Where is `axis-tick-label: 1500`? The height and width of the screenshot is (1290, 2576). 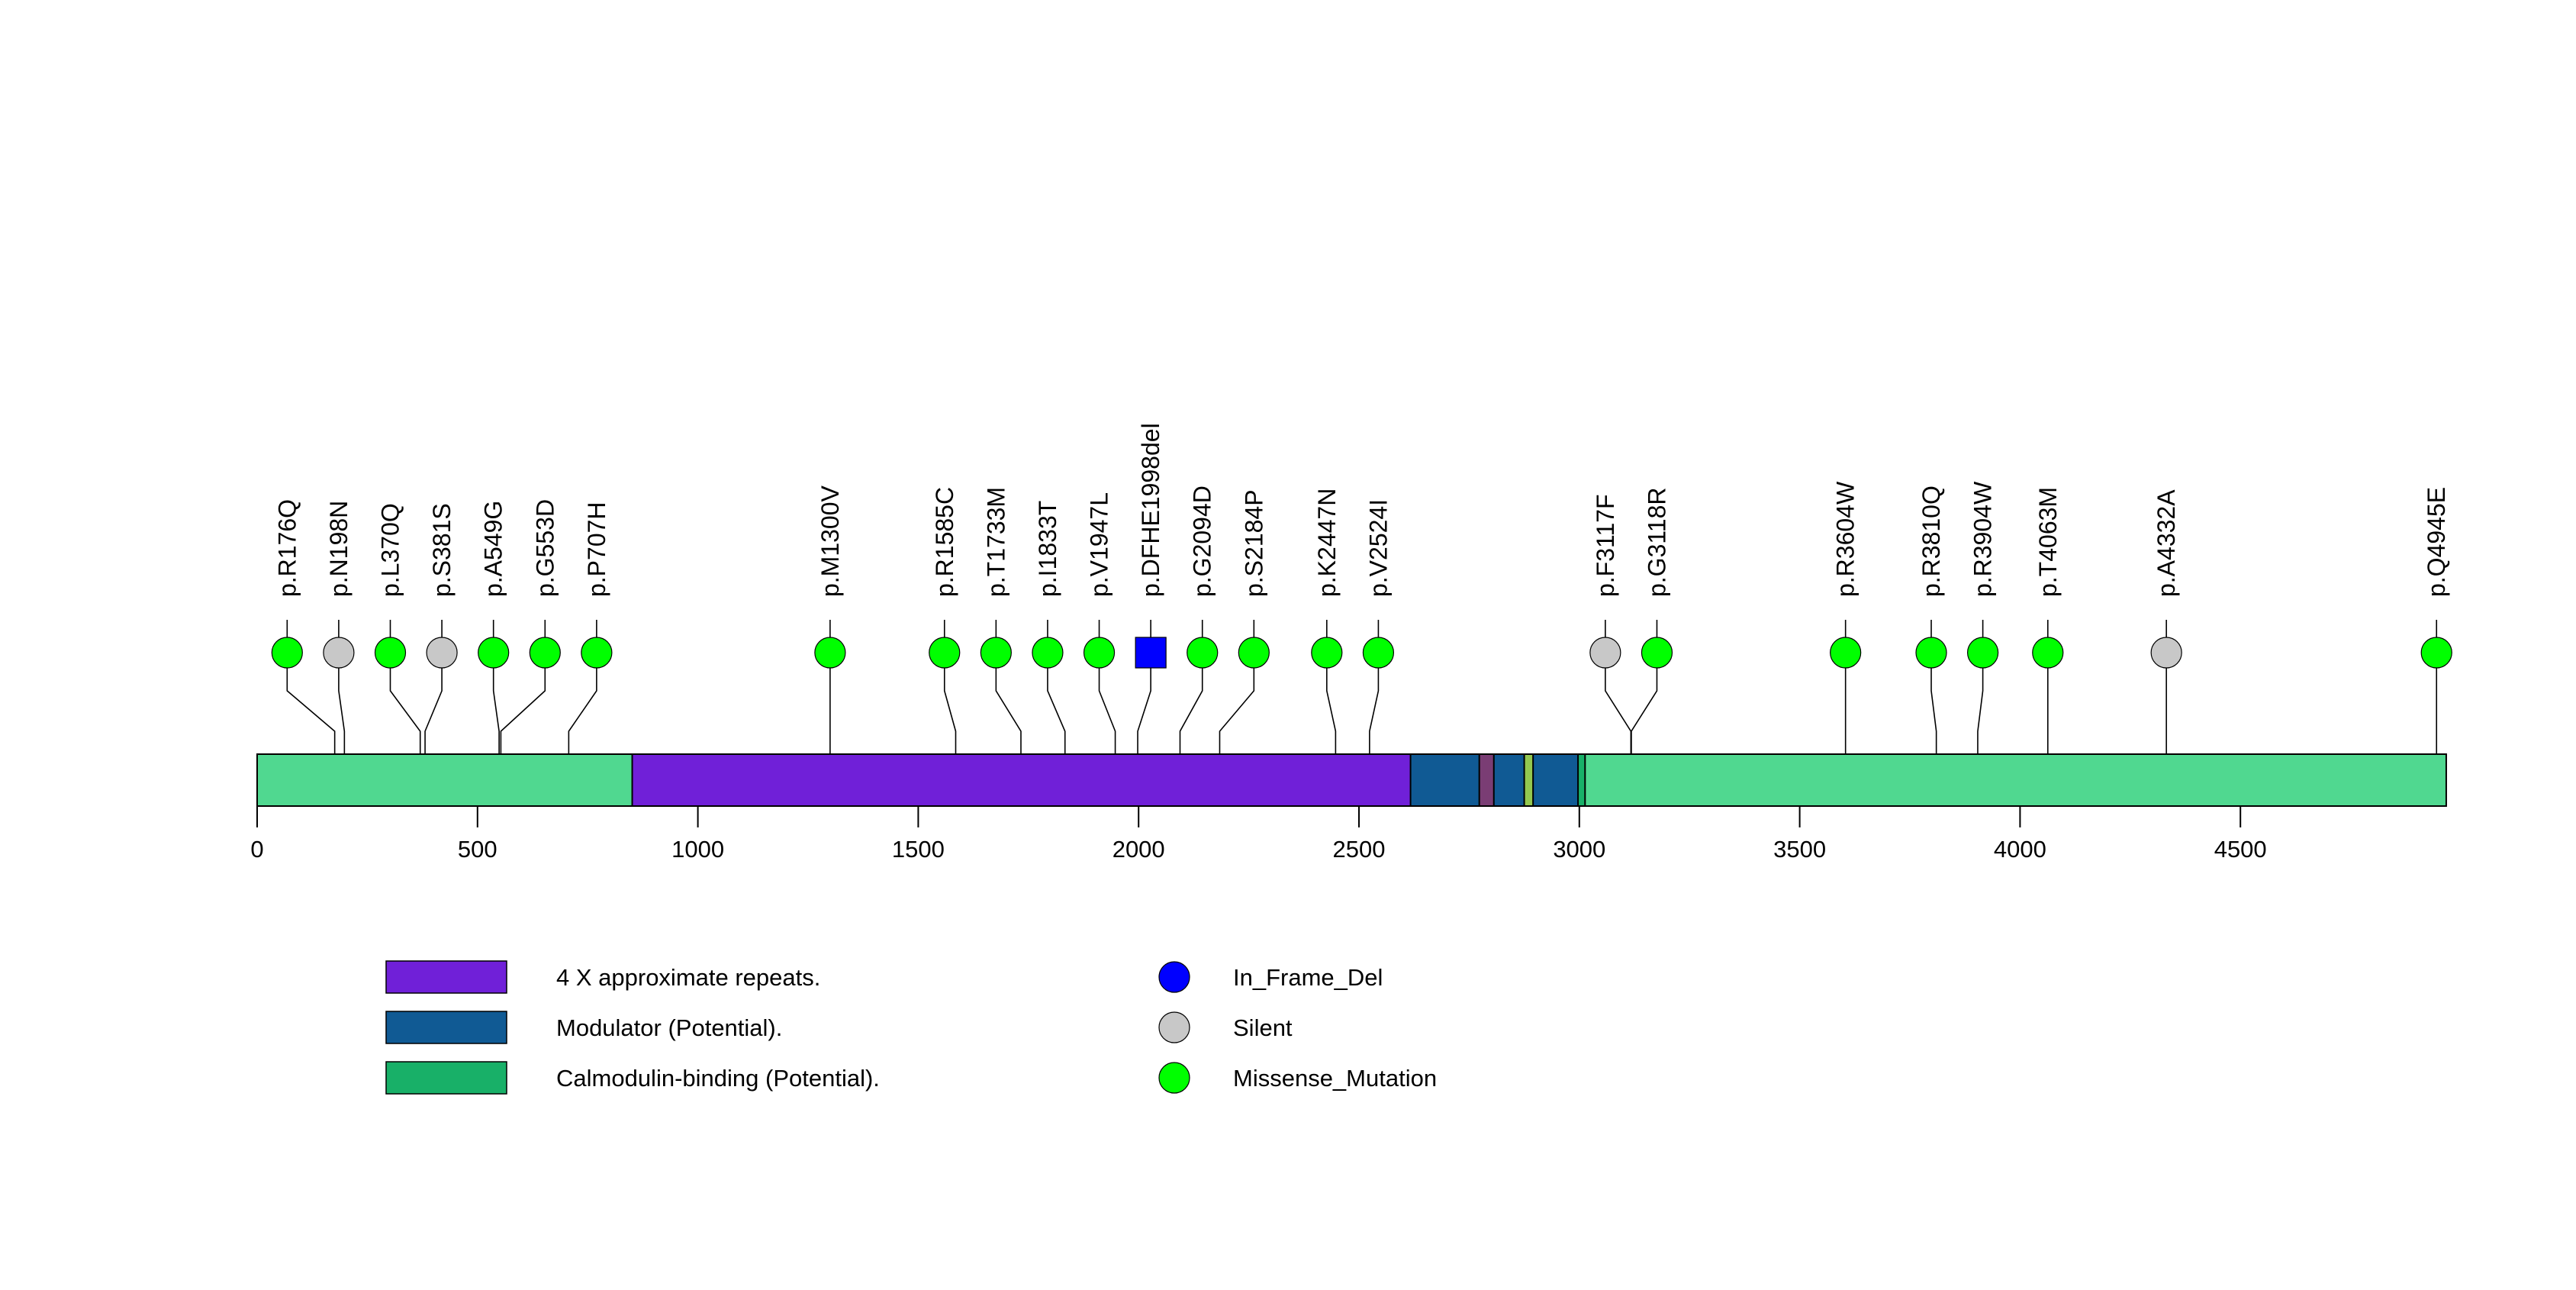
axis-tick-label: 1500 is located at coordinates (918, 850).